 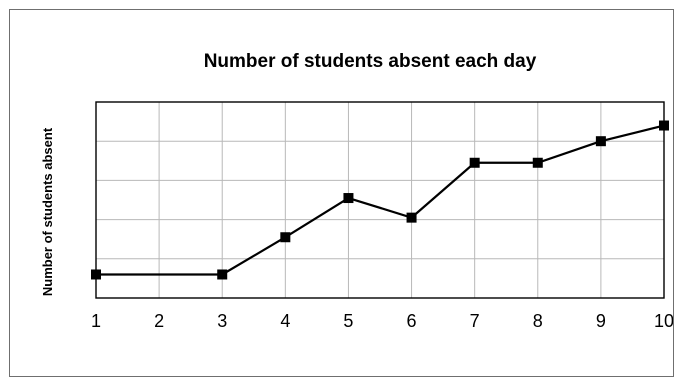 I want to click on x-tick-label: 3, so click(x=222, y=321).